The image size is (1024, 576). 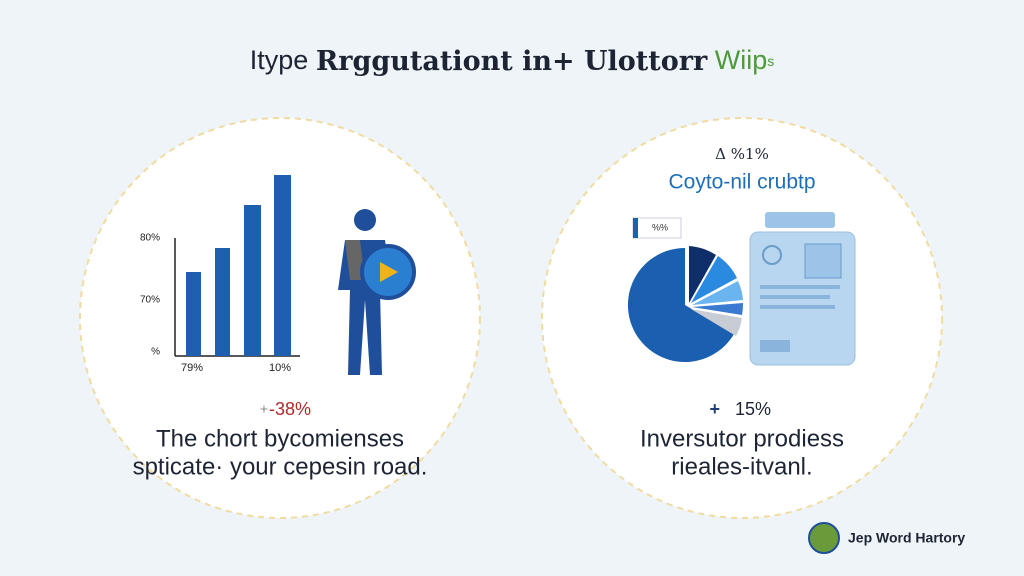 What do you see at coordinates (377, 292) in the screenshot?
I see `person-icon` at bounding box center [377, 292].